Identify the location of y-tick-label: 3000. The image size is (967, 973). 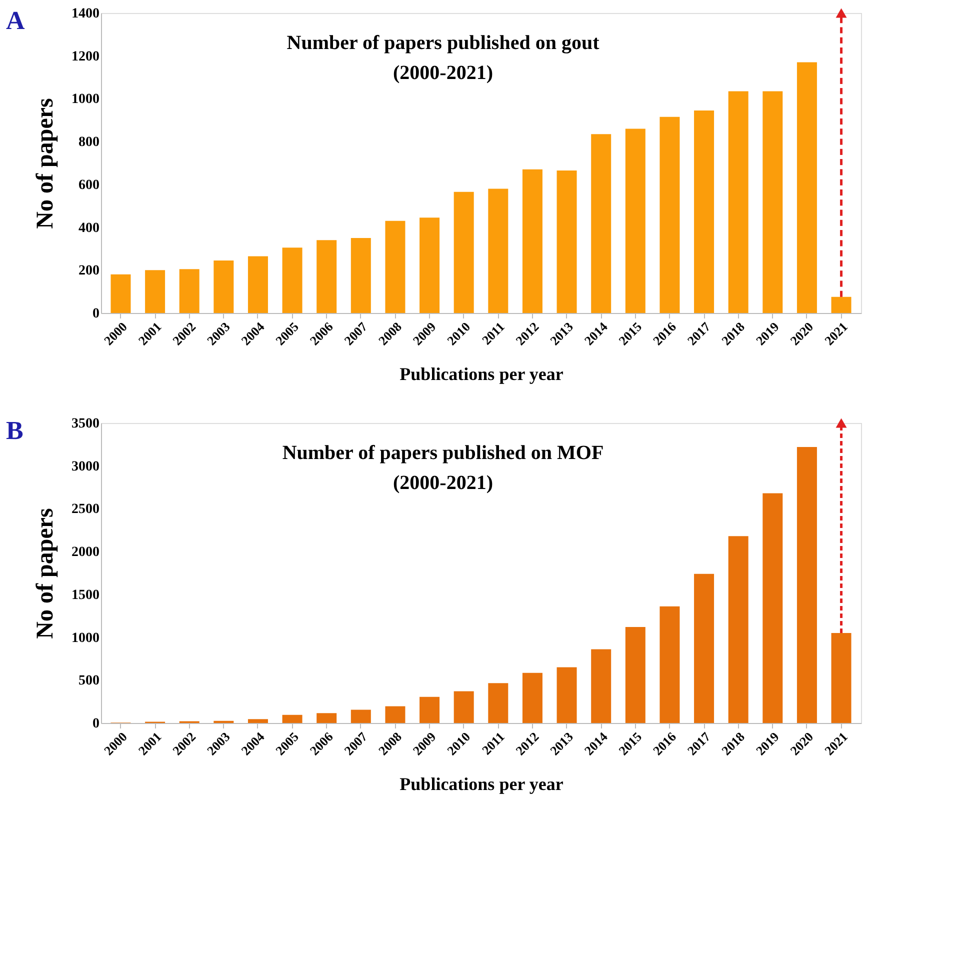
(86, 466).